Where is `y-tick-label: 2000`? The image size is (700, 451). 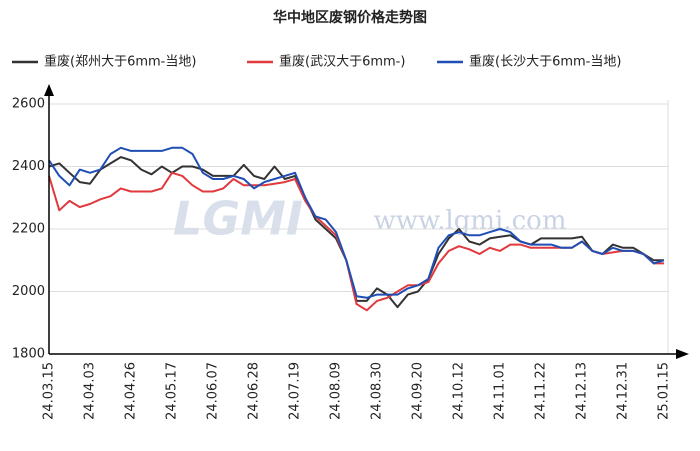 y-tick-label: 2000 is located at coordinates (28, 291).